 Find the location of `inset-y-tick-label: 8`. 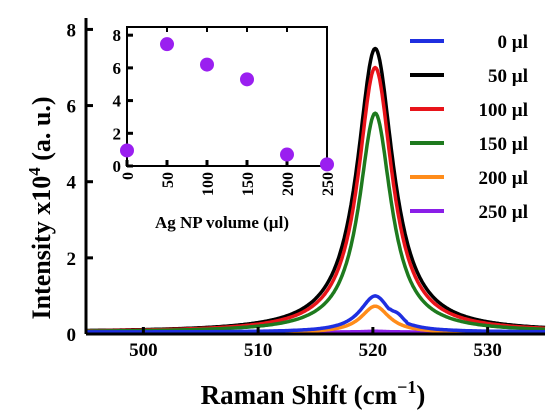

inset-y-tick-label: 8 is located at coordinates (117, 35).